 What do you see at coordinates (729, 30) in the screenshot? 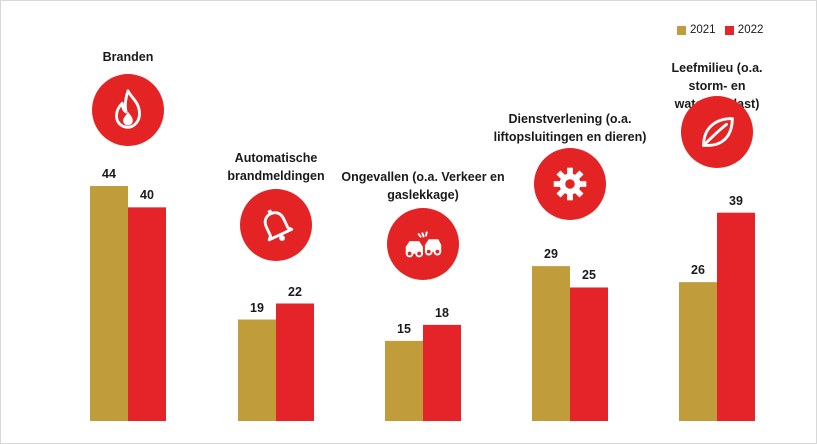
I see `legend-swatch-2022` at bounding box center [729, 30].